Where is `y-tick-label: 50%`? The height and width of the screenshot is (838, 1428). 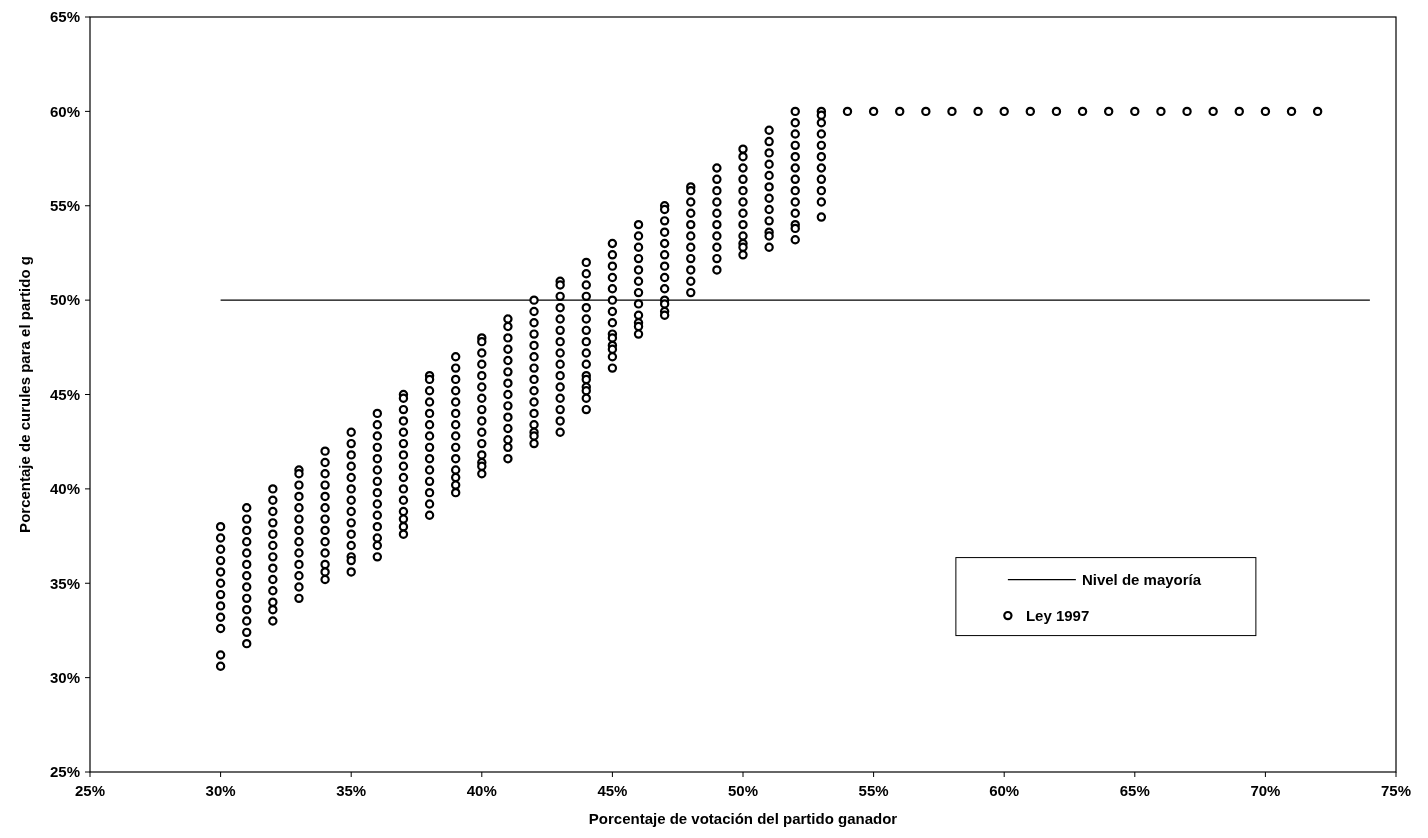
y-tick-label: 50% is located at coordinates (64, 300).